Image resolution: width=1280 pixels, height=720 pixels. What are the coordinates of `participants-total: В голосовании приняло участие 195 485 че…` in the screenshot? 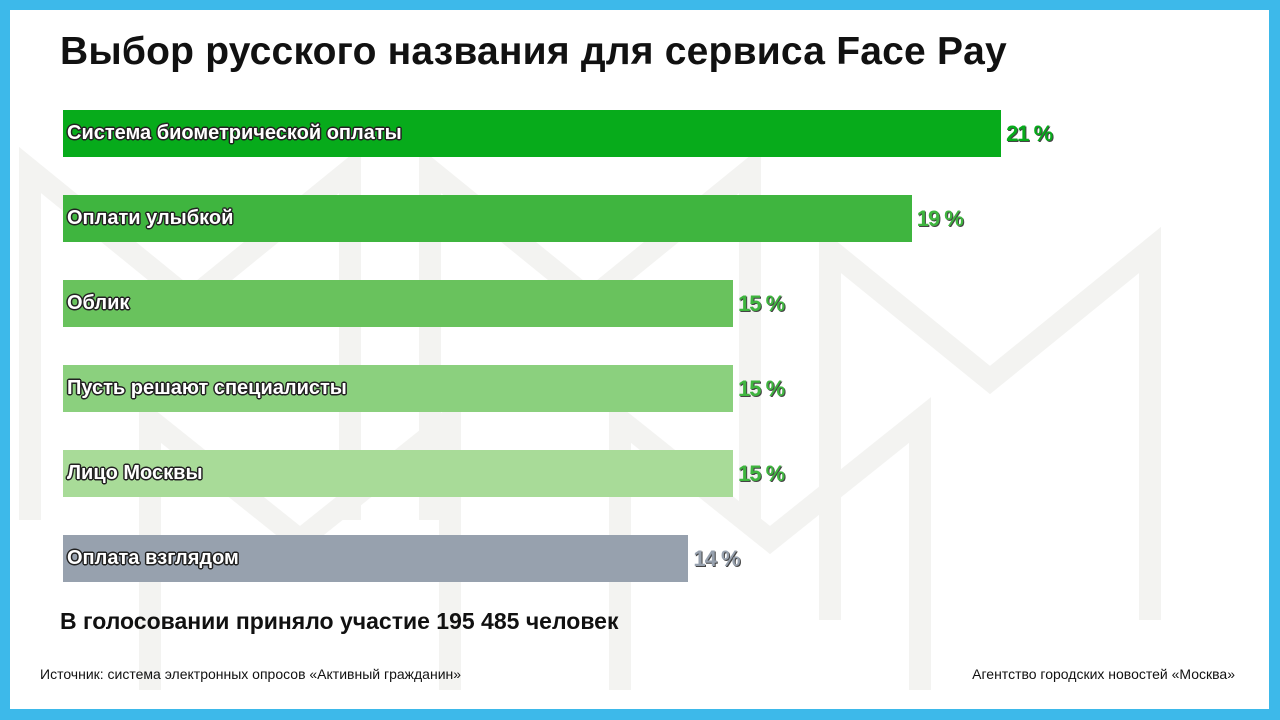 It's located at (339, 621).